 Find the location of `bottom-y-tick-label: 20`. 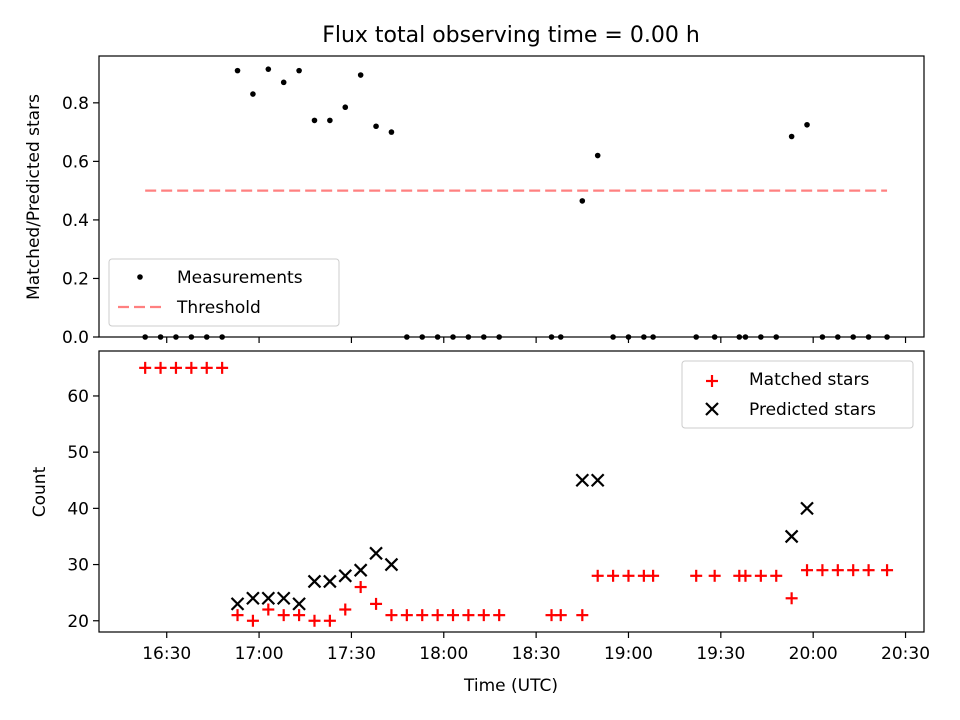

bottom-y-tick-label: 20 is located at coordinates (78, 622).